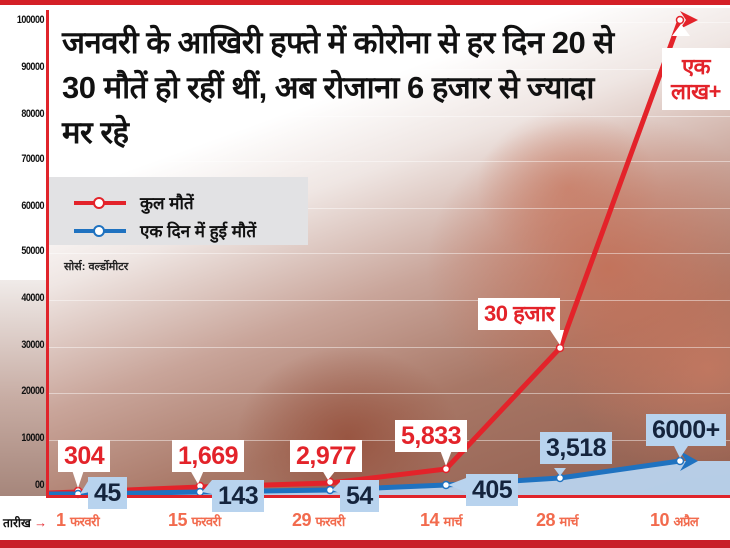  I want to click on legend-red-line-icon, so click(100, 202).